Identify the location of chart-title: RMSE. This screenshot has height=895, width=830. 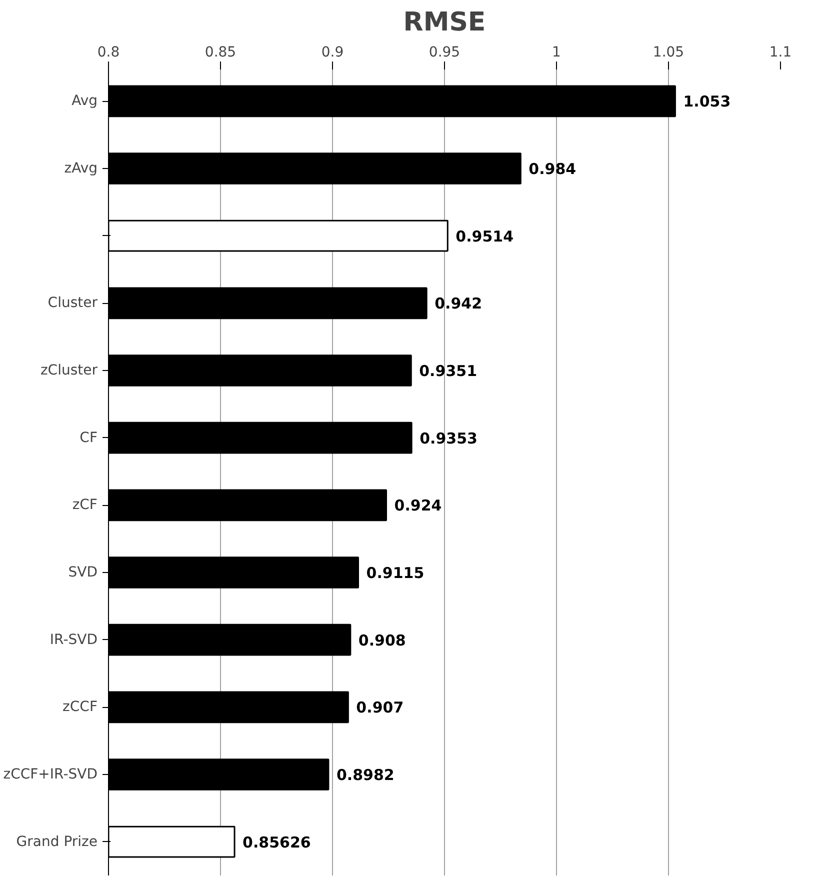
(444, 23).